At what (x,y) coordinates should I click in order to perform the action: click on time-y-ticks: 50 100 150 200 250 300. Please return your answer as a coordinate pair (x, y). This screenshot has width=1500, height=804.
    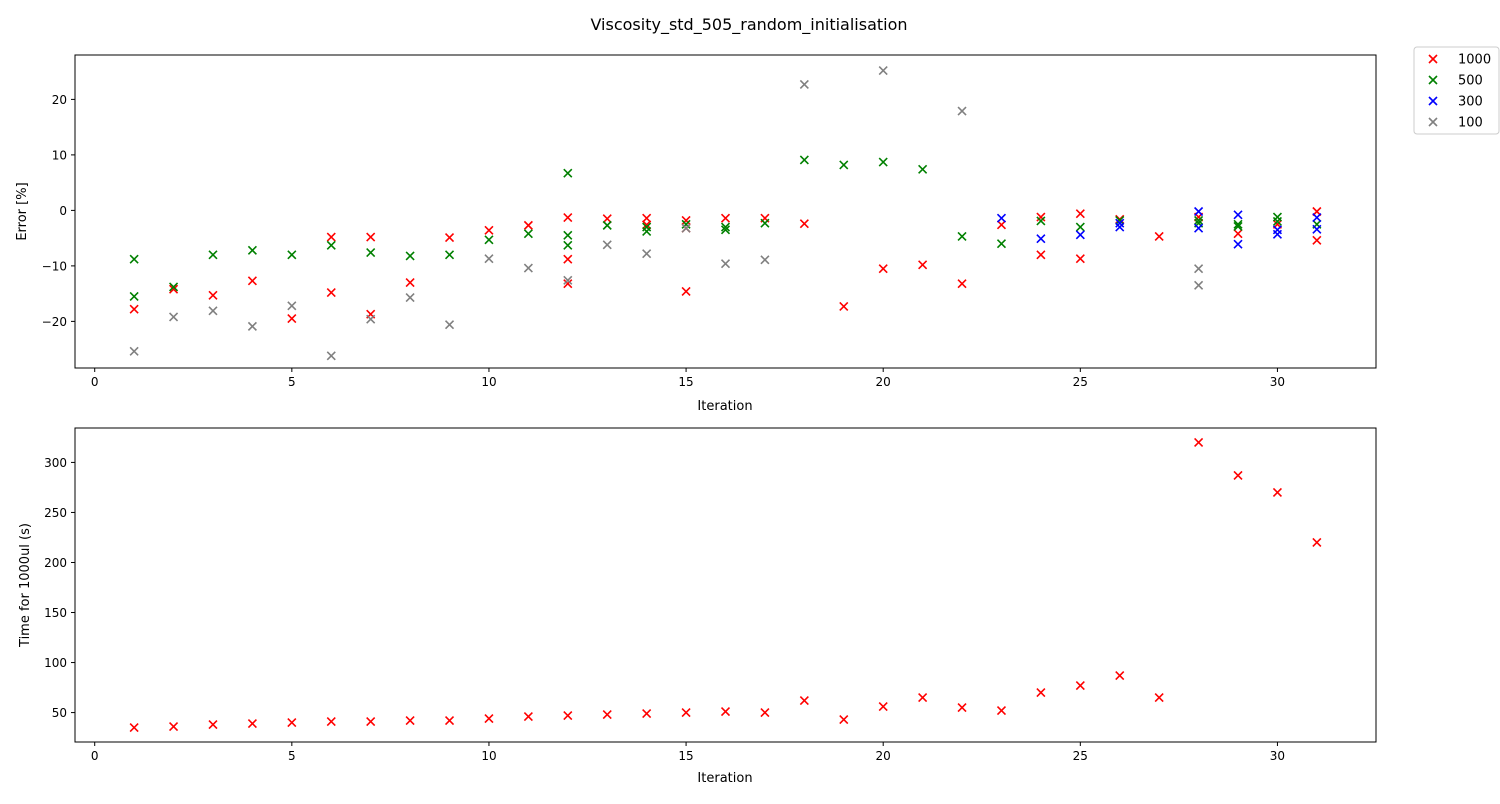
    Looking at the image, I should click on (59, 588).